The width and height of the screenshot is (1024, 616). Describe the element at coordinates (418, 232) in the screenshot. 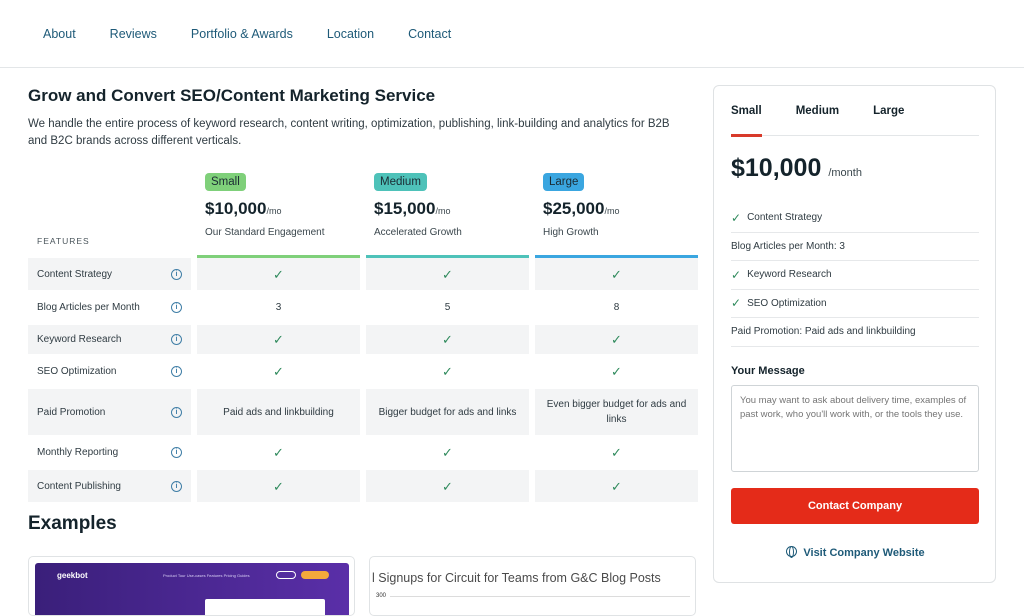

I see `plan-subtitle: Accelerated Growth` at that location.